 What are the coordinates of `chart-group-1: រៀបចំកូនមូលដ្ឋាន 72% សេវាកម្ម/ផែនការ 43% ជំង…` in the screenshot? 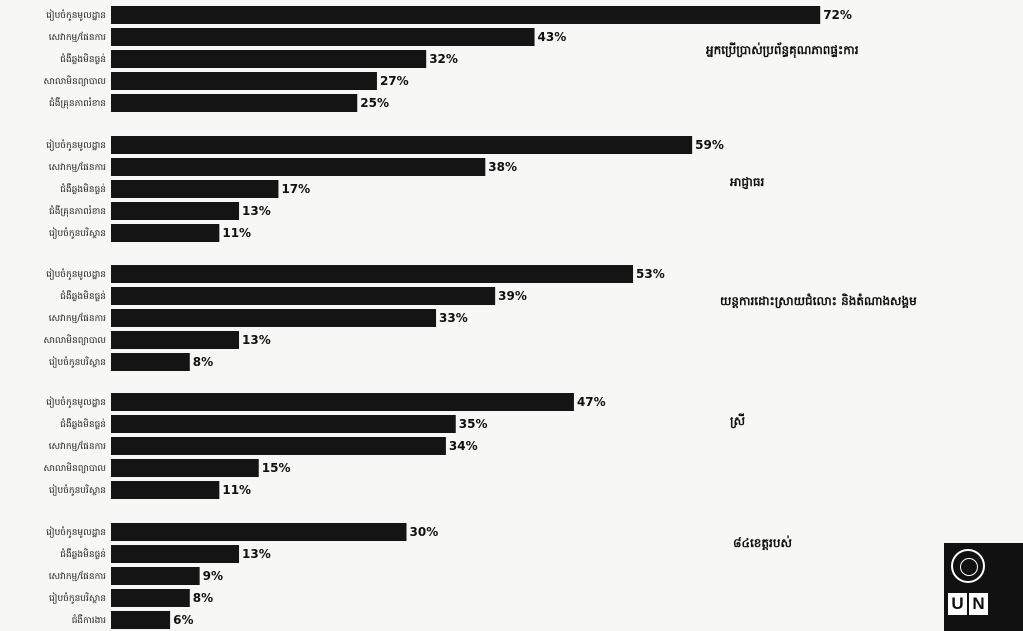 It's located at (451, 59).